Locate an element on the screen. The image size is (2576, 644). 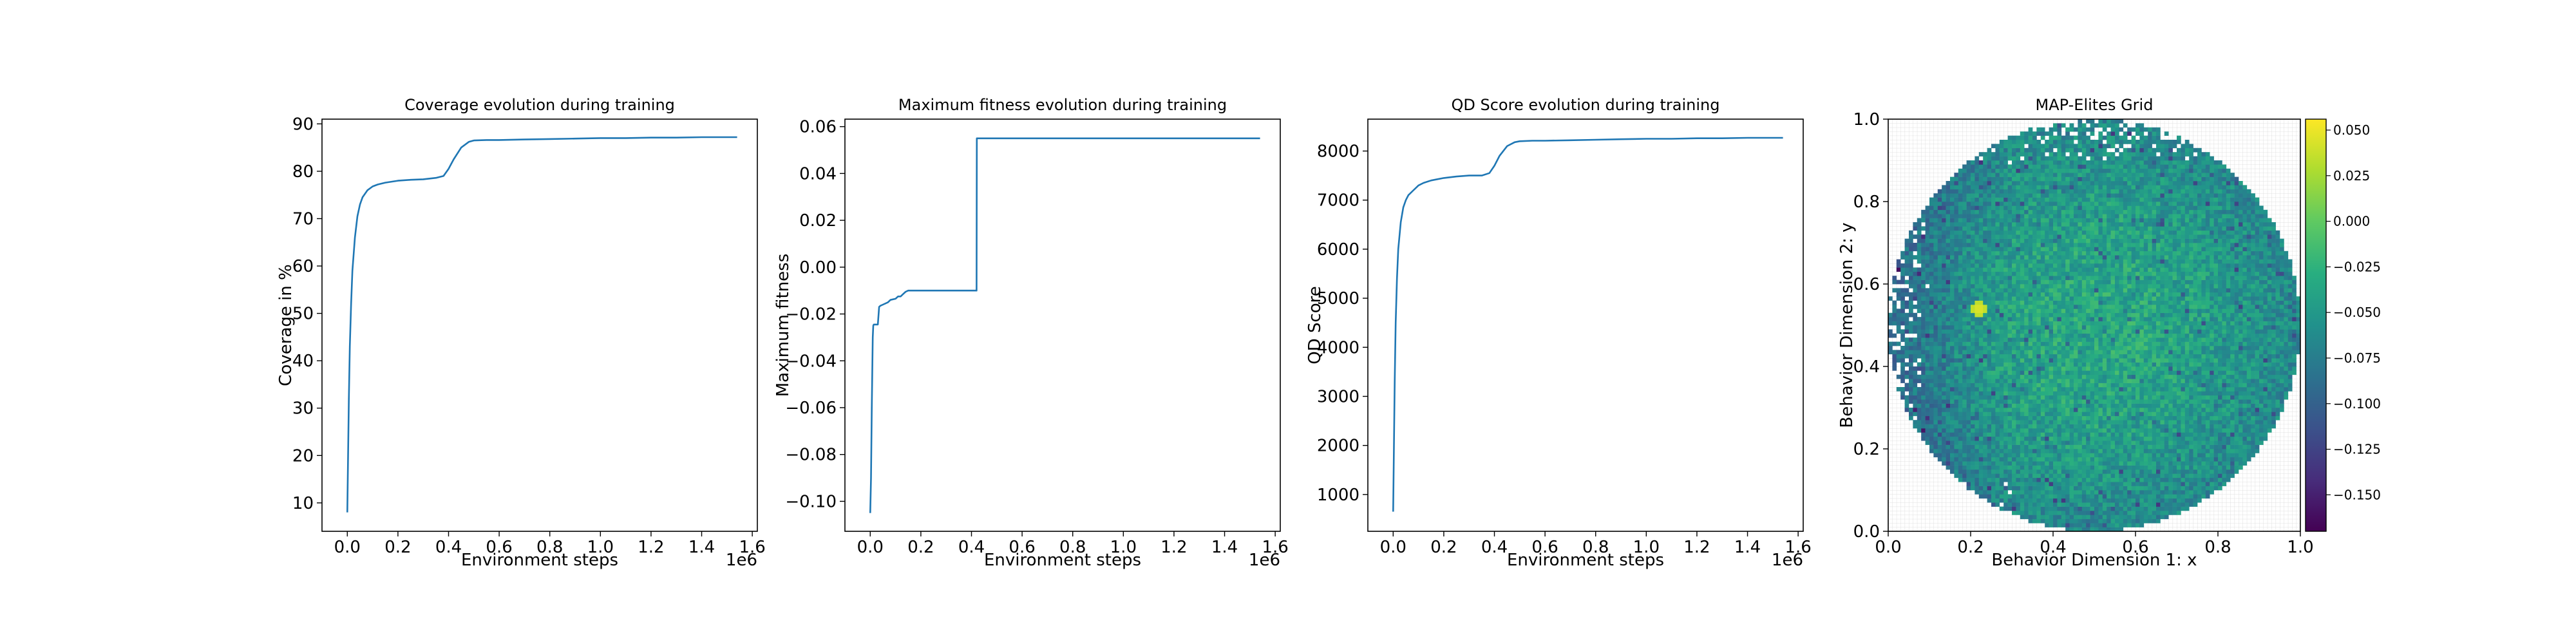
x-tick-label: 0.6 is located at coordinates (499, 547).